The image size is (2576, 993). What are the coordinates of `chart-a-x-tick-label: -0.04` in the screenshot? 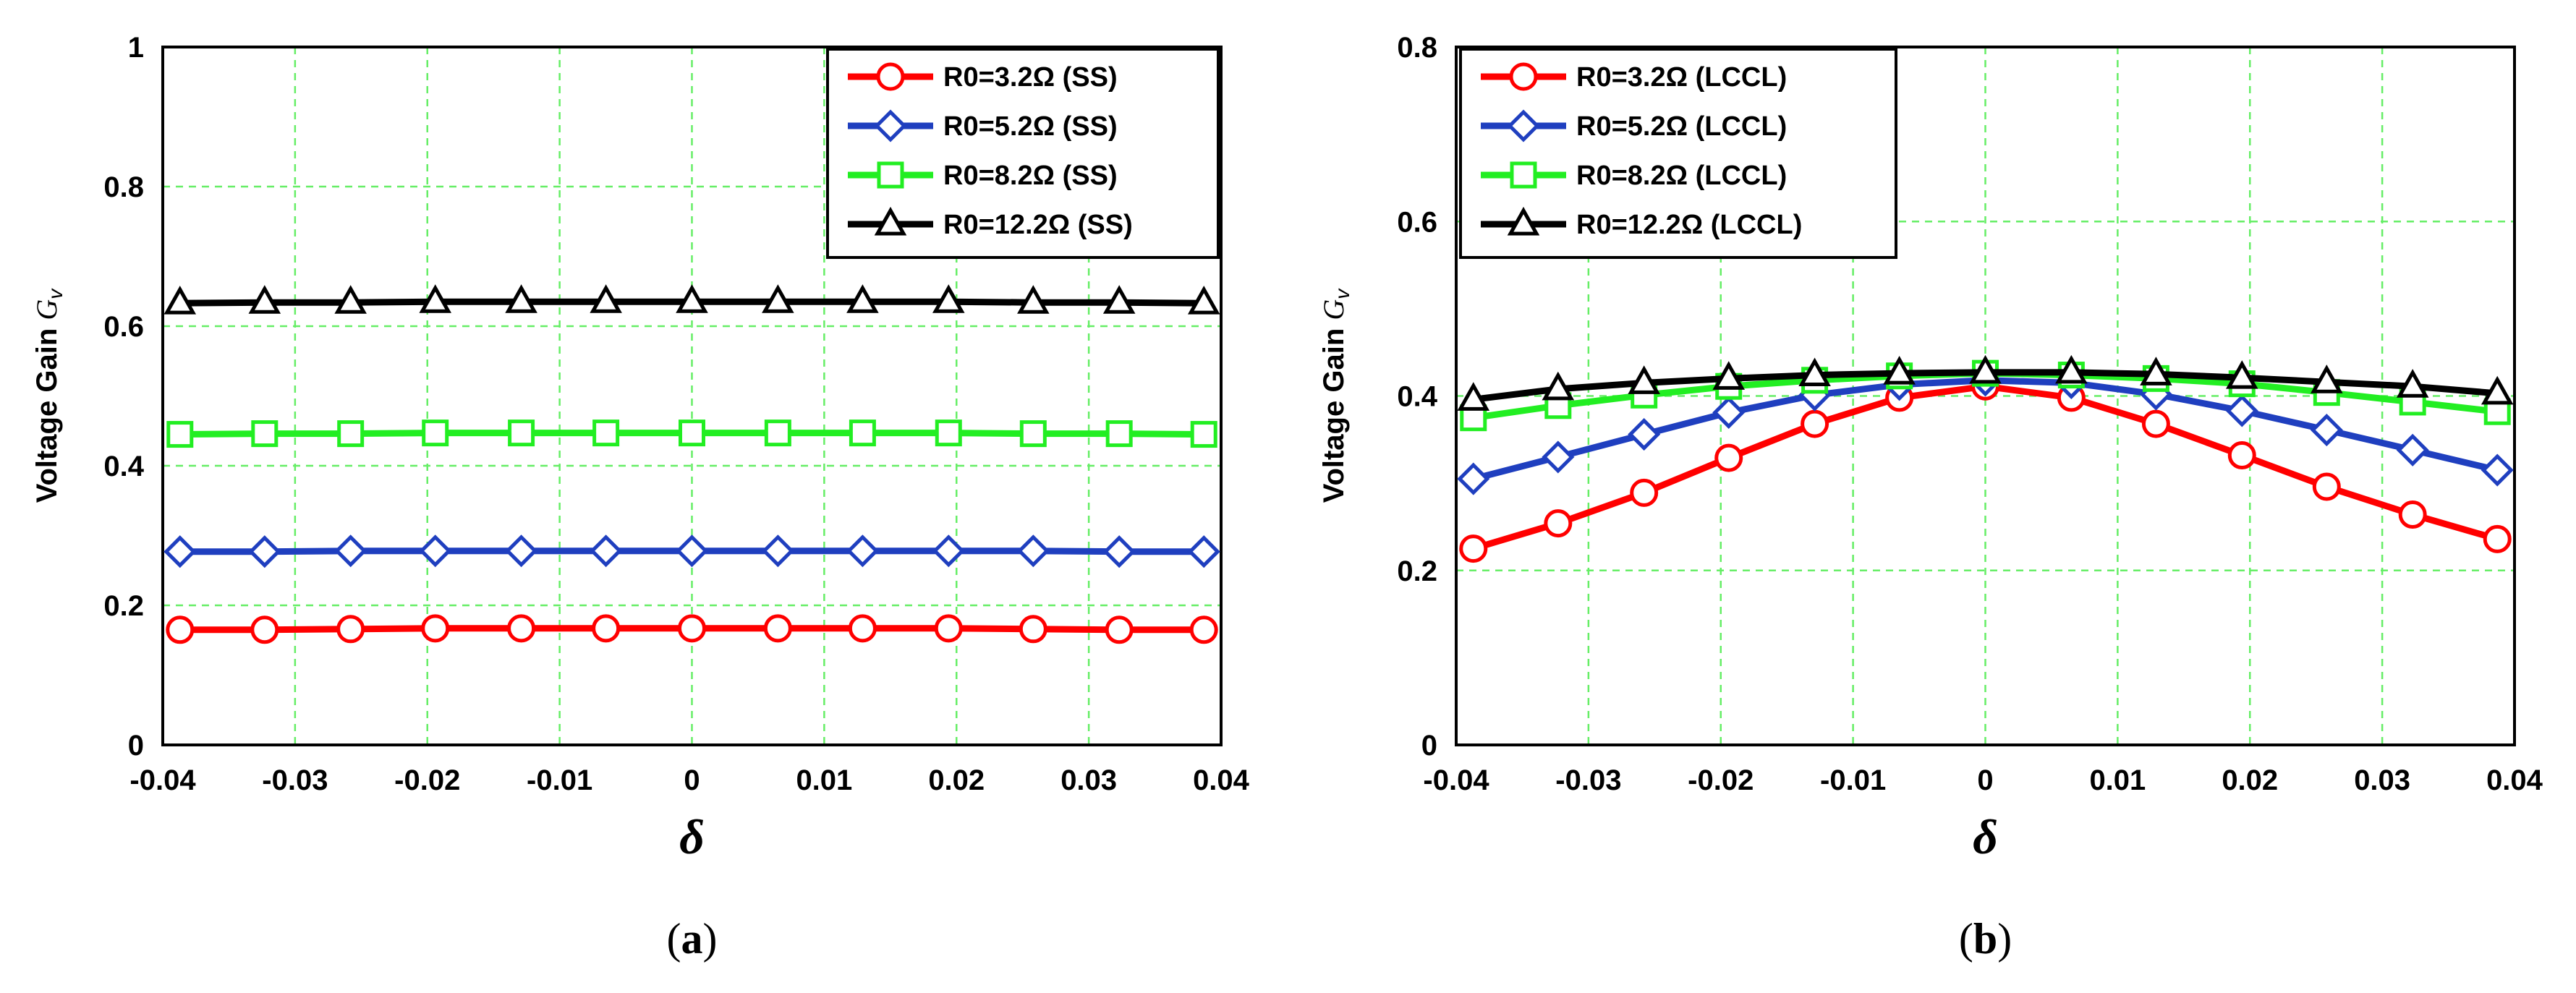 It's located at (162, 780).